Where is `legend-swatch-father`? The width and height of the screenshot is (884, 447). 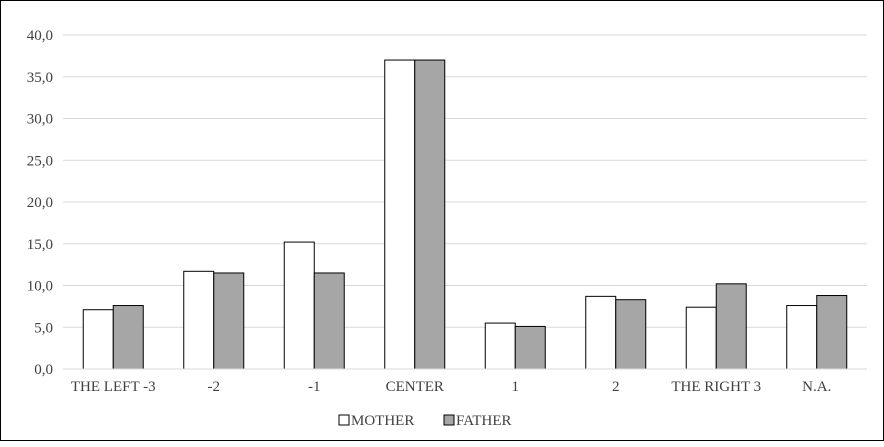
legend-swatch-father is located at coordinates (449, 420).